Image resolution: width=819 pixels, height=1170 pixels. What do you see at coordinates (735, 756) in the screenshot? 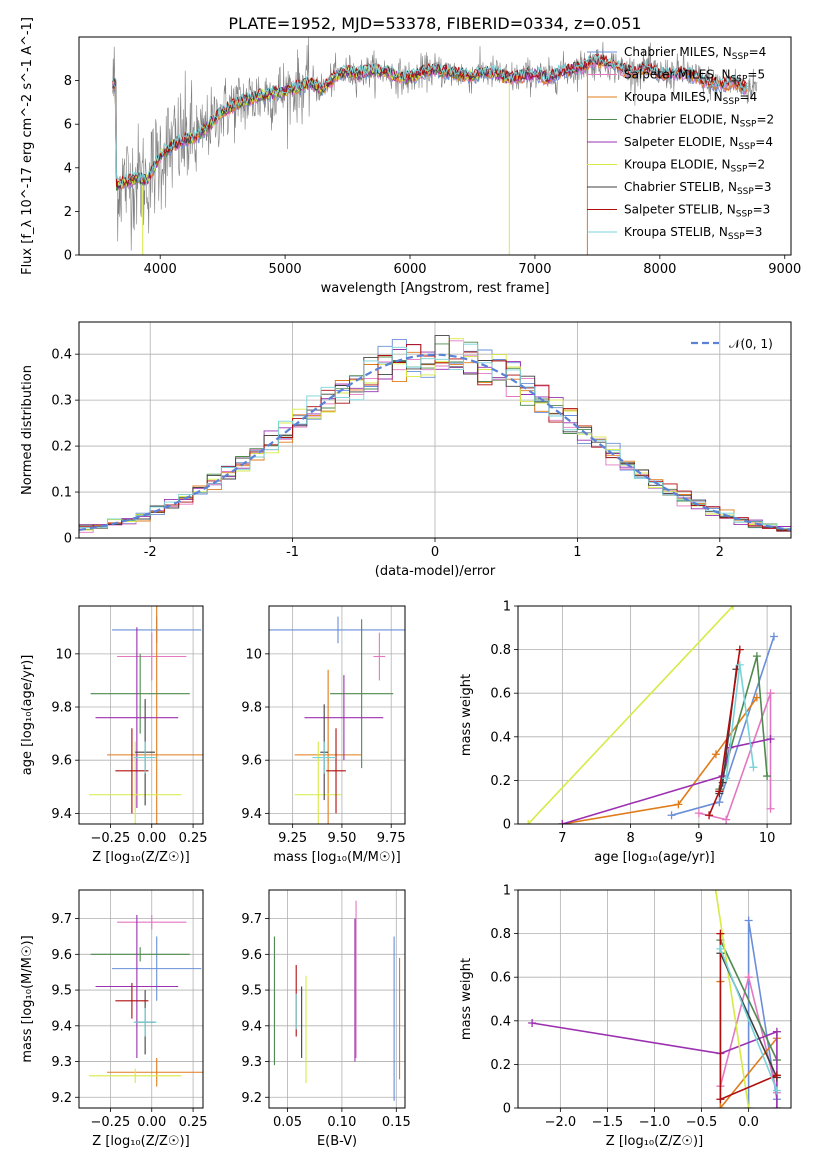
I see `series-salpeter-miles-line` at bounding box center [735, 756].